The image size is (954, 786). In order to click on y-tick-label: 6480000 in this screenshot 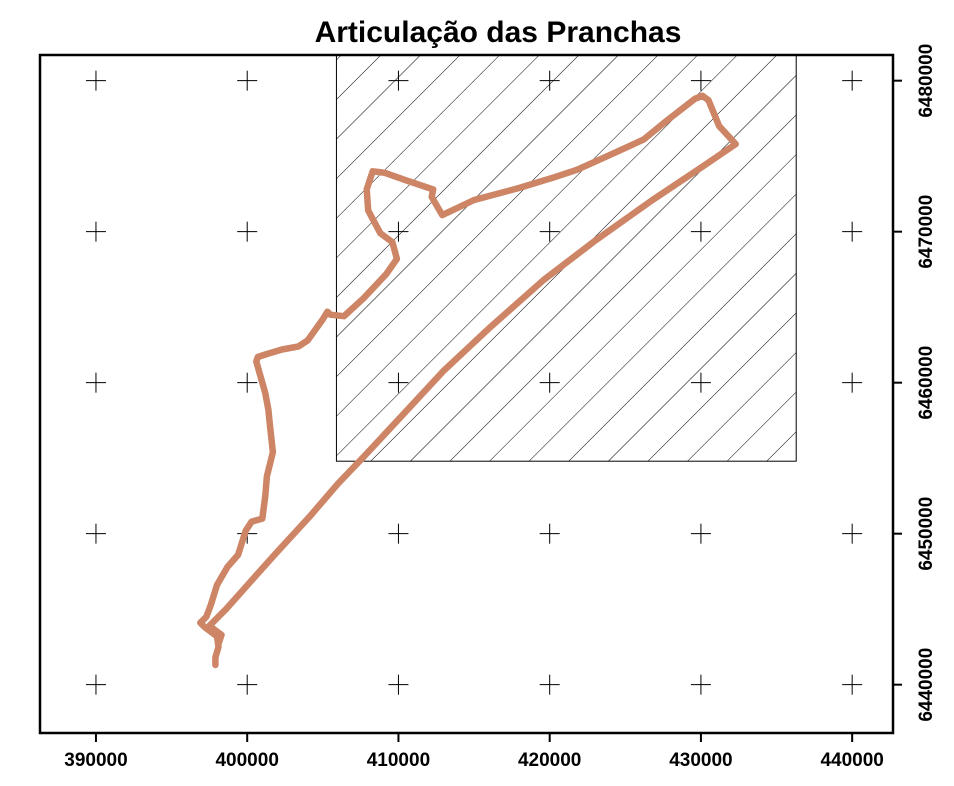, I will do `click(926, 81)`.